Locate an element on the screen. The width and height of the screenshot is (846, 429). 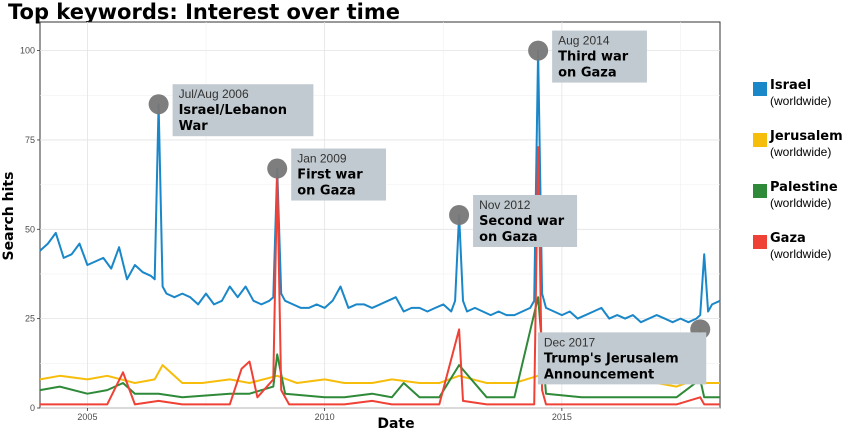
x-tick-label: 2015 is located at coordinates (562, 417).